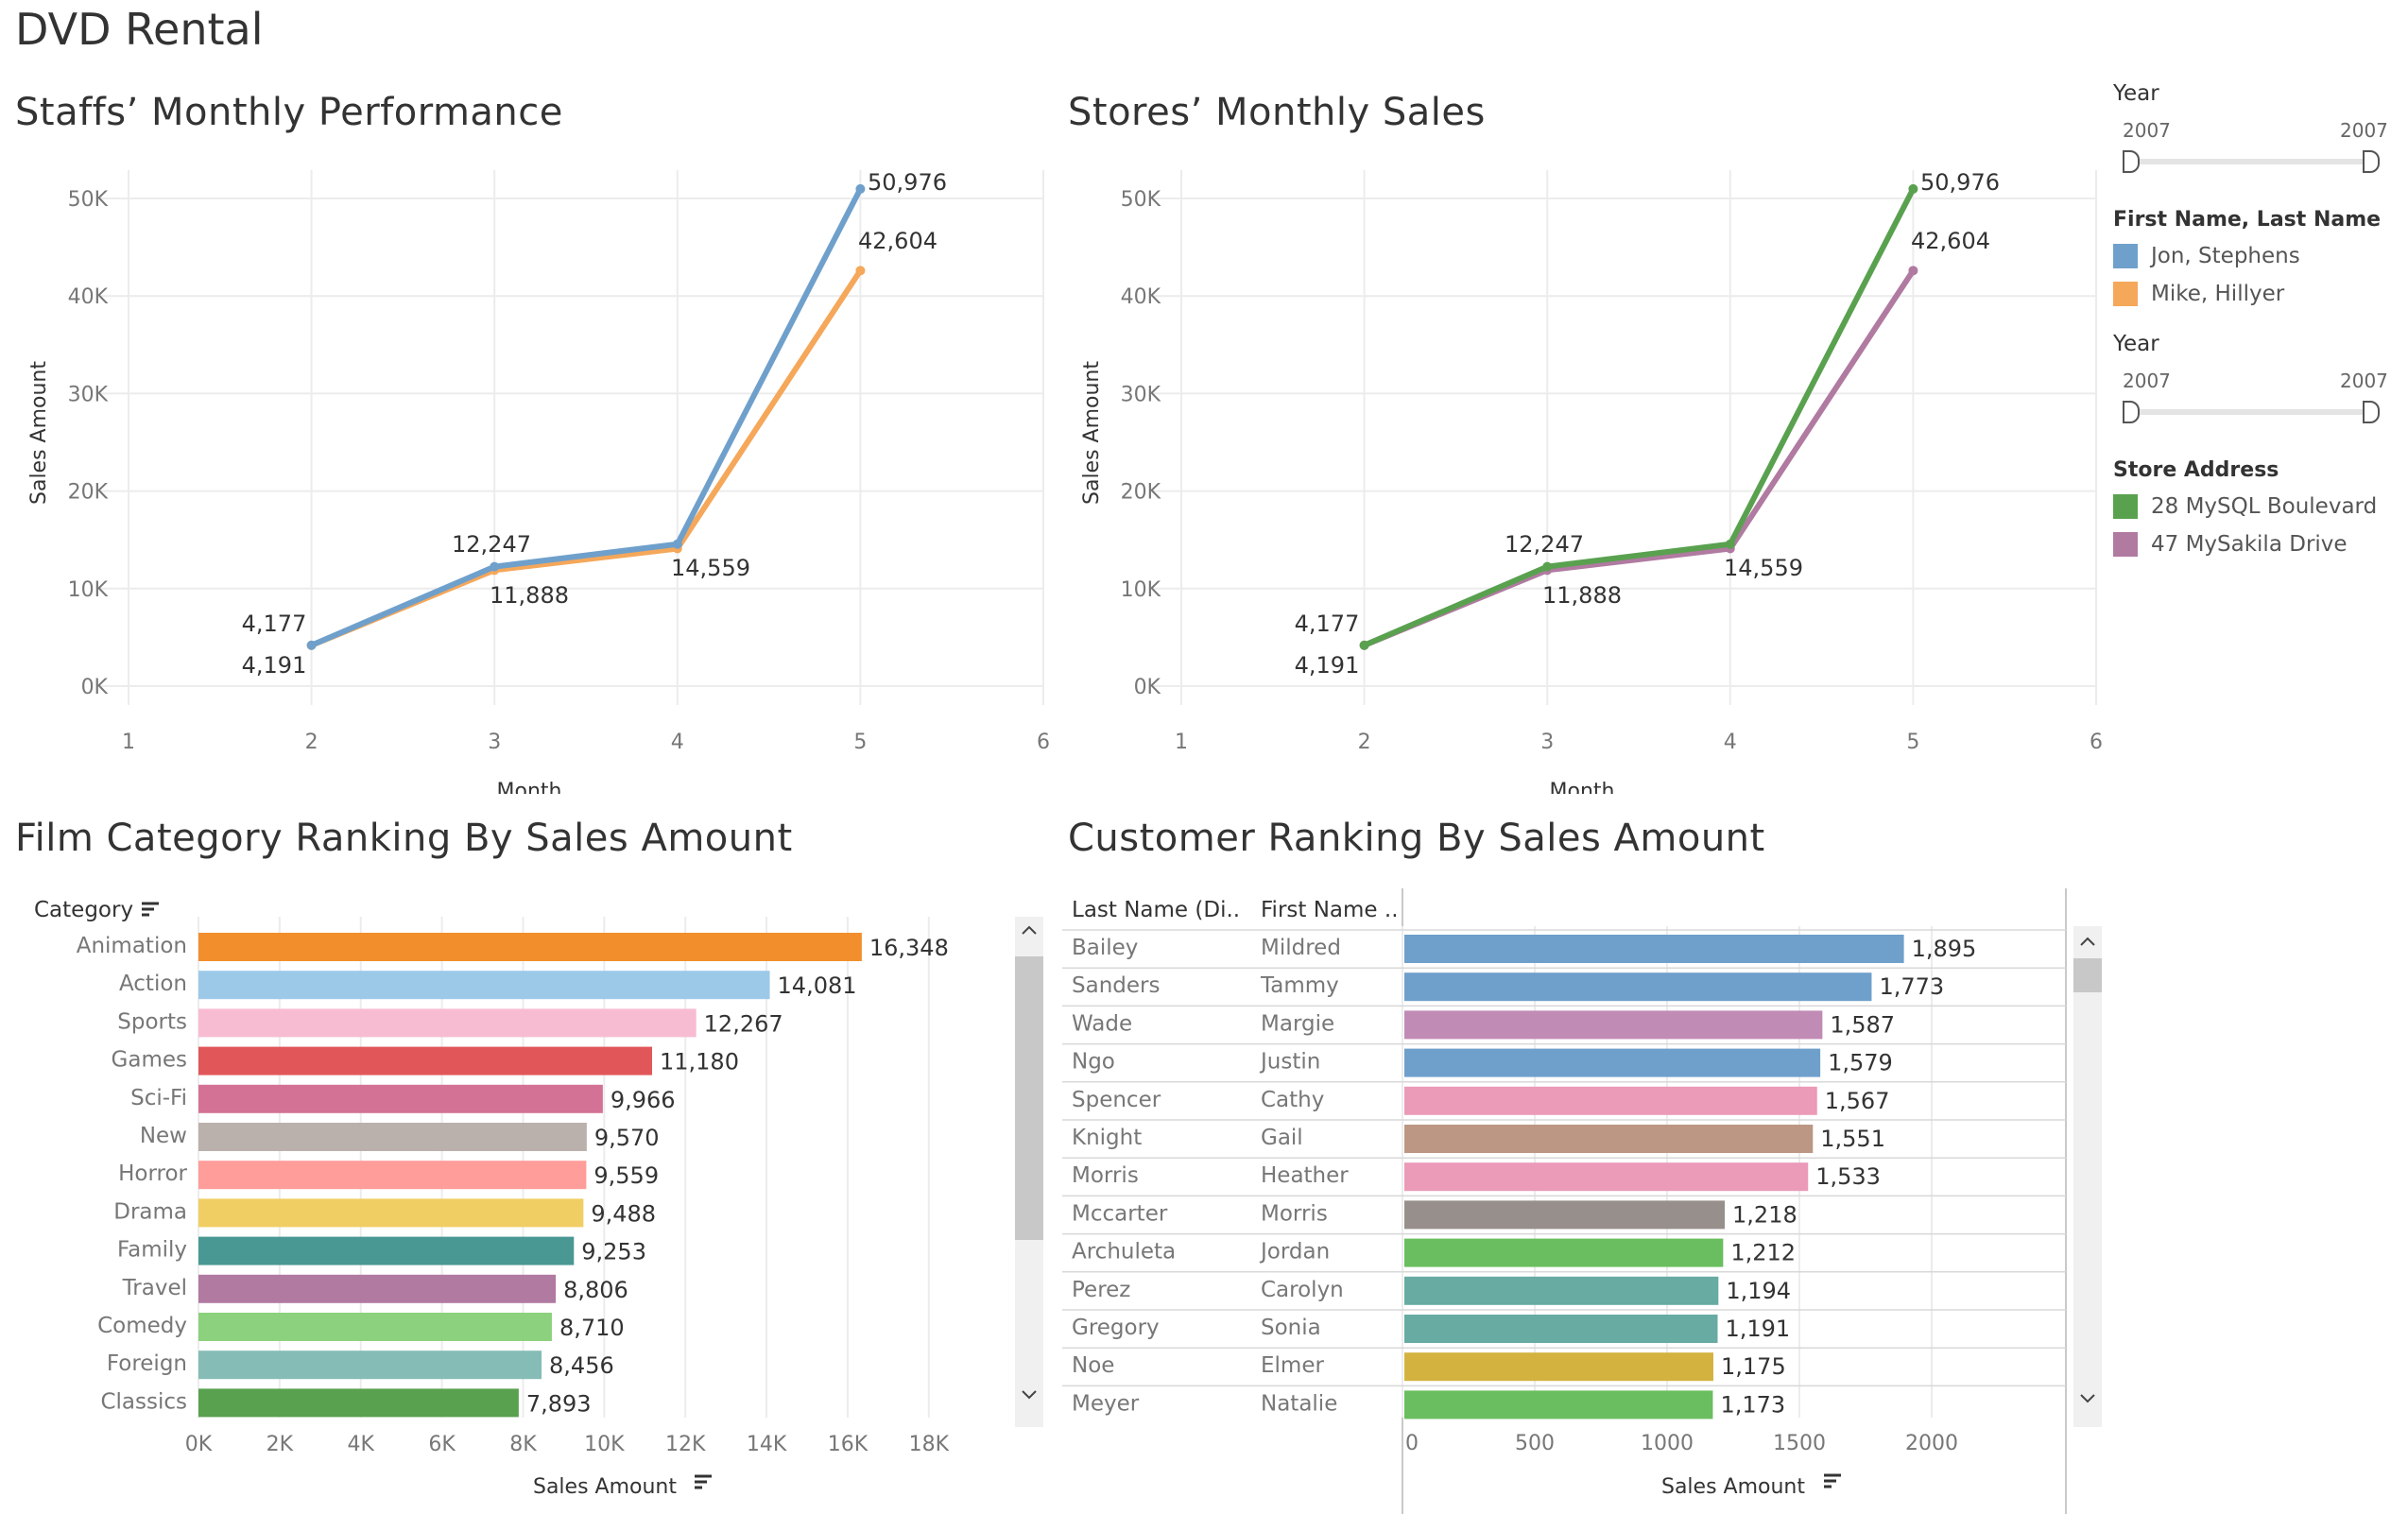 Image resolution: width=2408 pixels, height=1514 pixels. What do you see at coordinates (88, 493) in the screenshot?
I see `y-tick-label: 20K` at bounding box center [88, 493].